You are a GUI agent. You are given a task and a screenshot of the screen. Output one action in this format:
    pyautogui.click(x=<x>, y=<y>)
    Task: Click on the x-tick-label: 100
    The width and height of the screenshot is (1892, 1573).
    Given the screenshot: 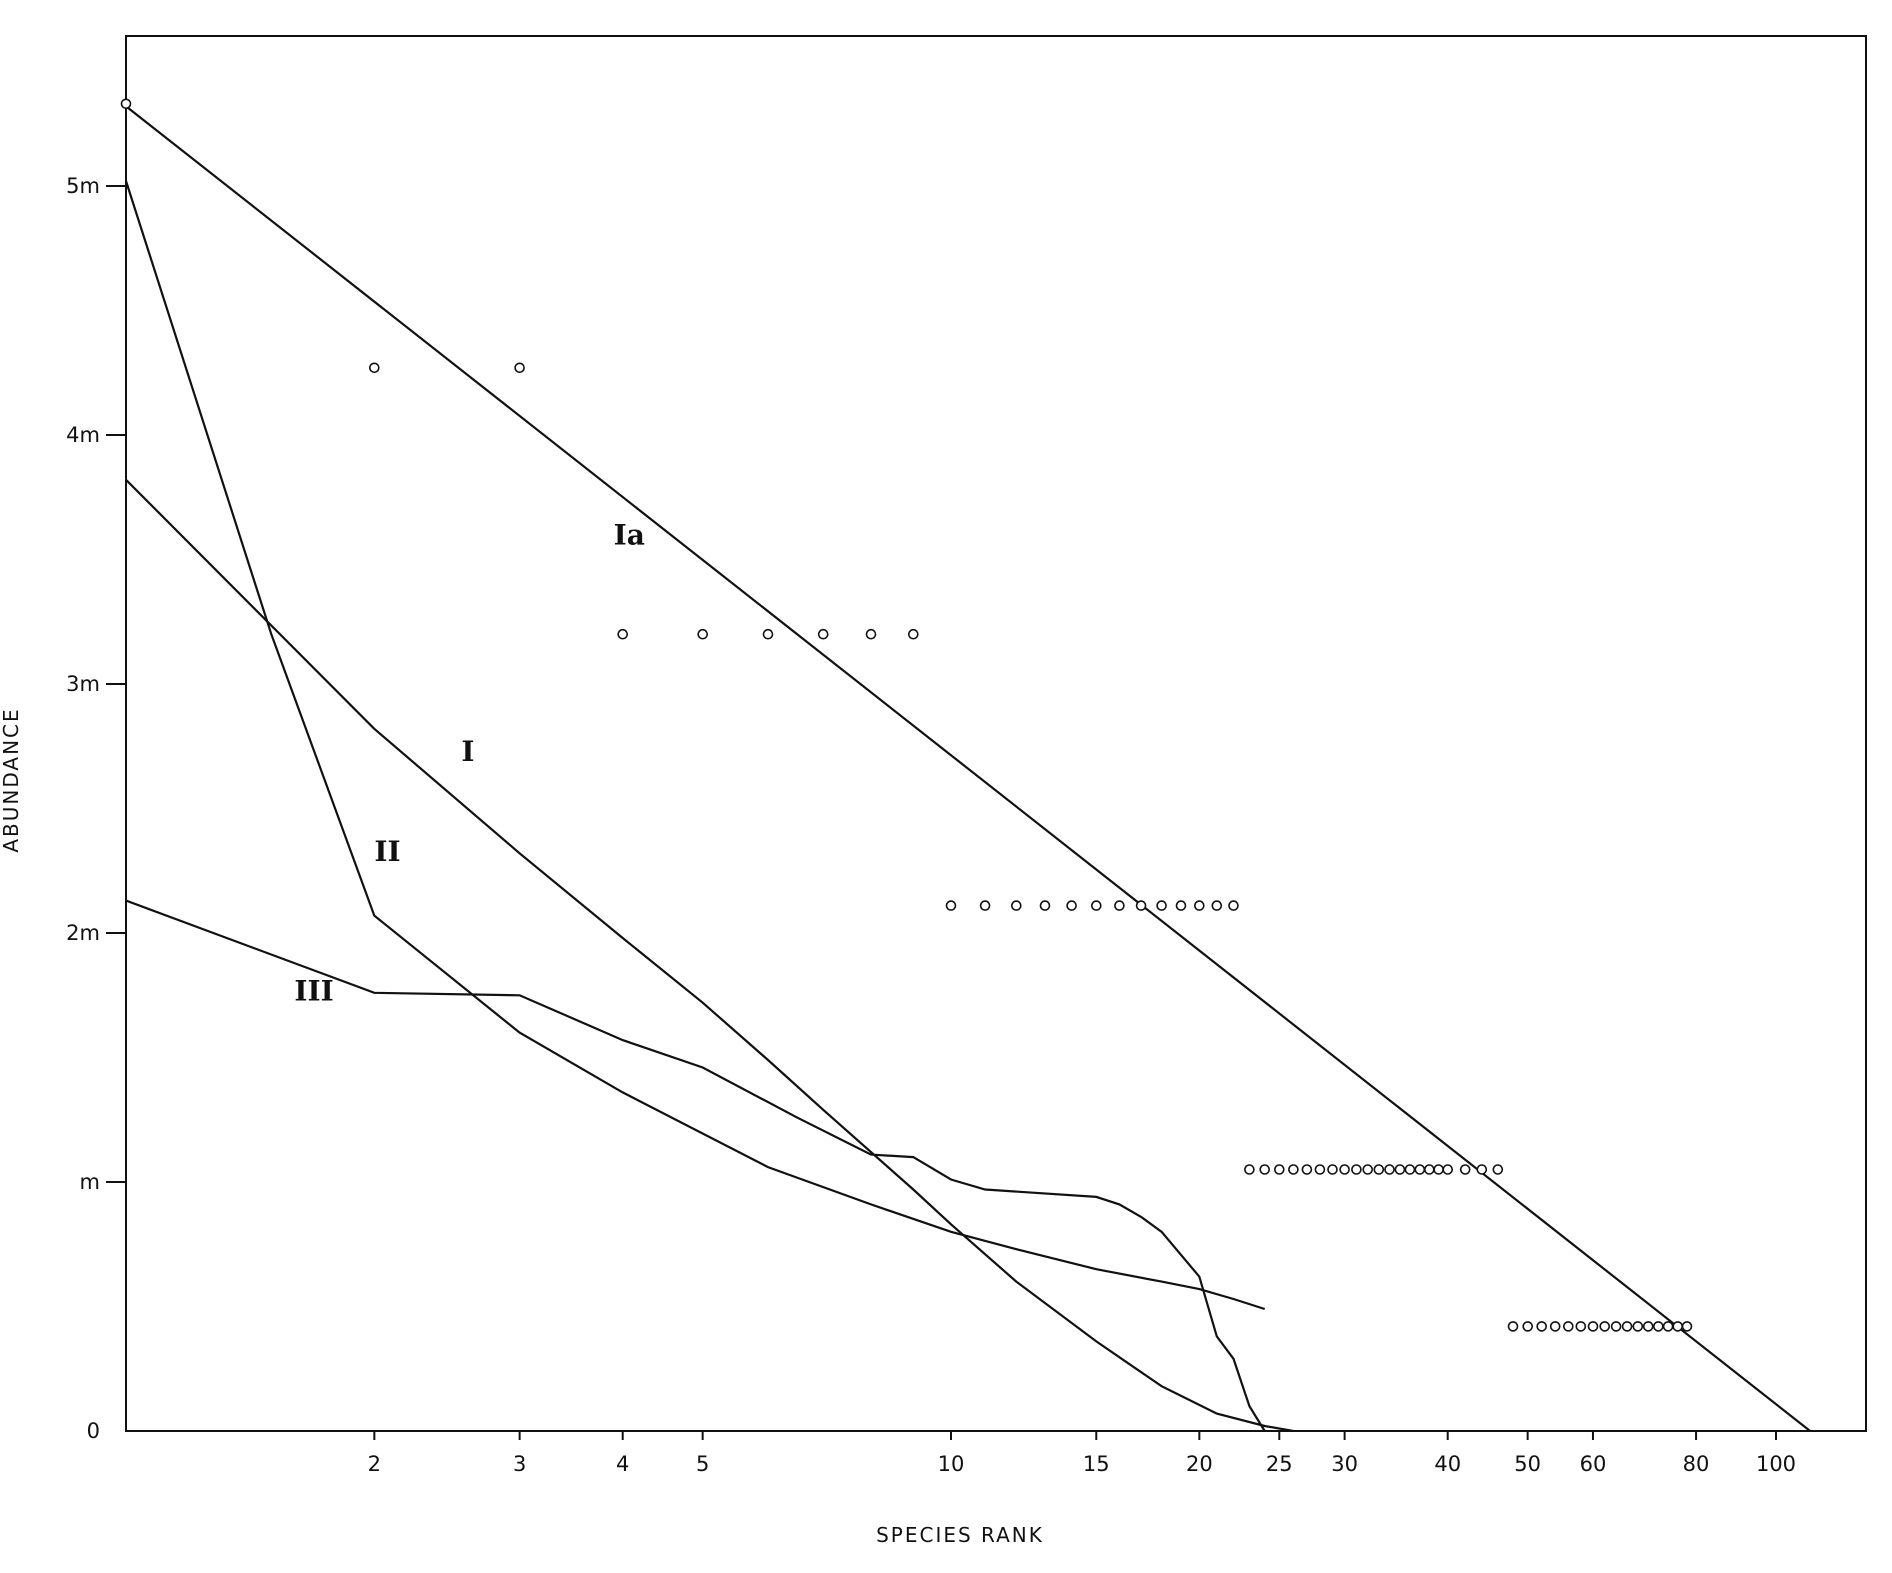 What is the action you would take?
    pyautogui.click(x=1776, y=1464)
    